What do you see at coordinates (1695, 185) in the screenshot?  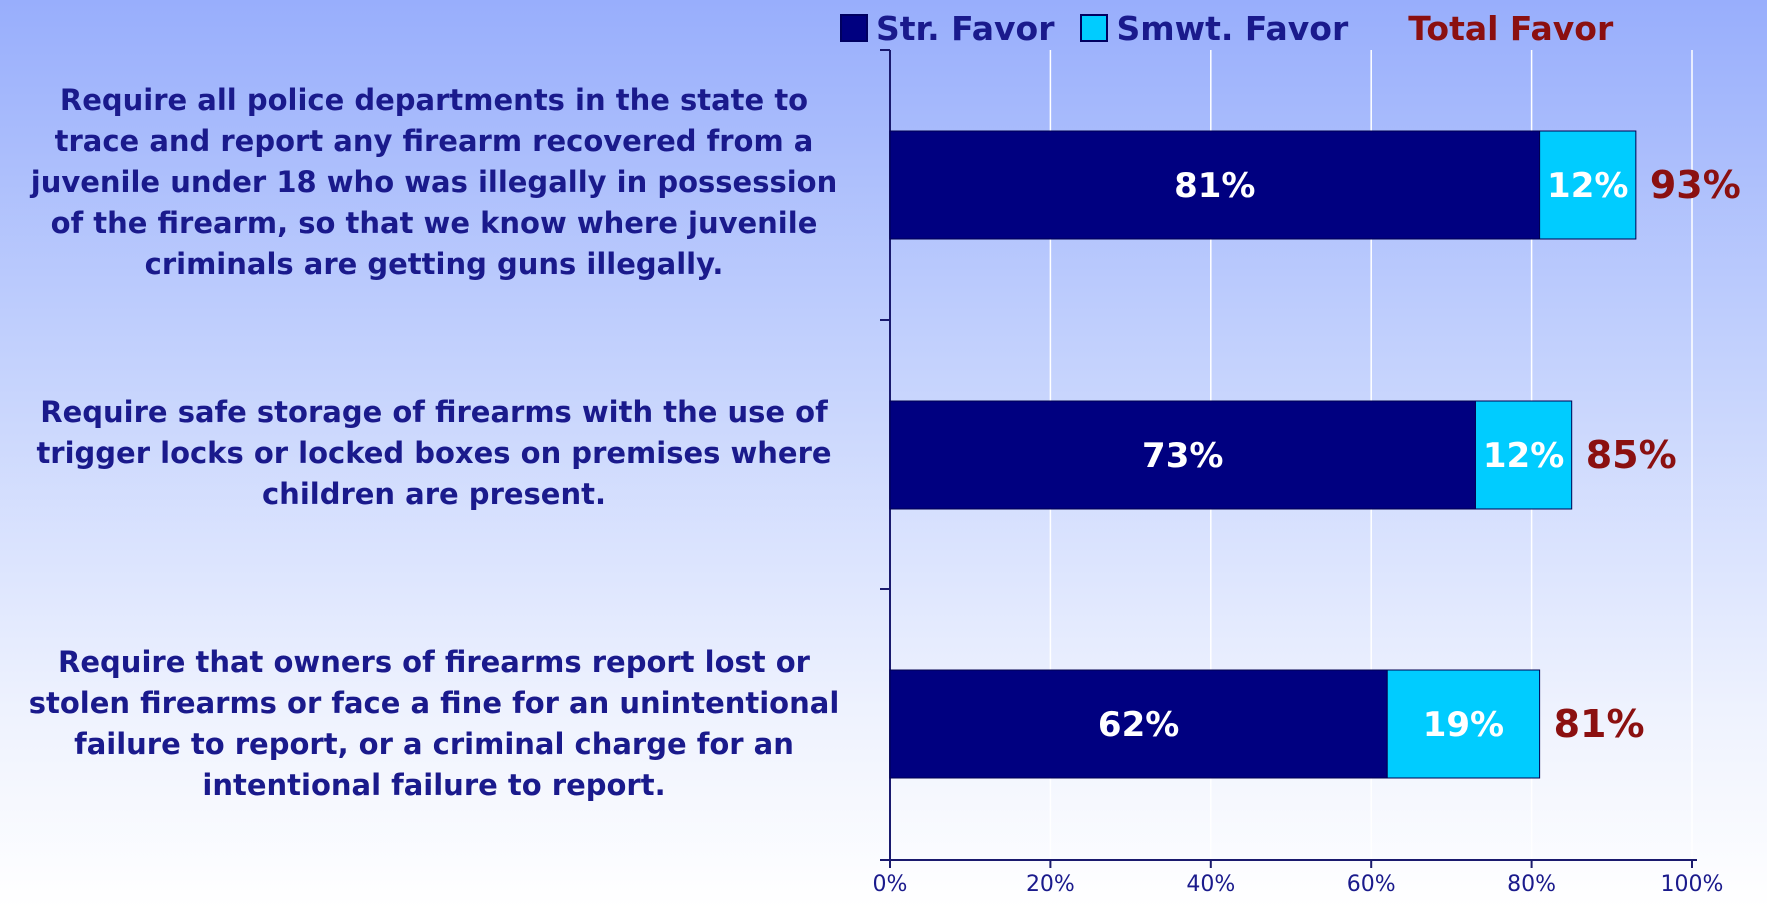 I see `total-label-1: 93%` at bounding box center [1695, 185].